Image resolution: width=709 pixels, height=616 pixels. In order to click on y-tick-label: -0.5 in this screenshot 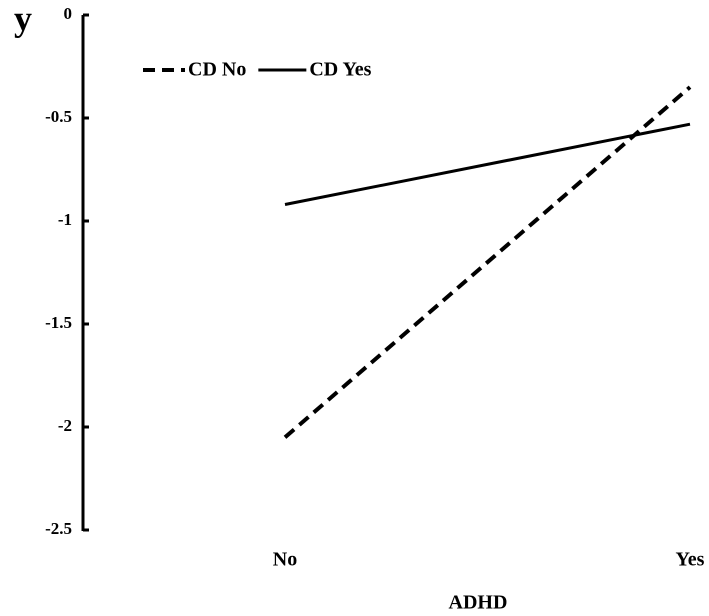, I will do `click(58, 116)`.